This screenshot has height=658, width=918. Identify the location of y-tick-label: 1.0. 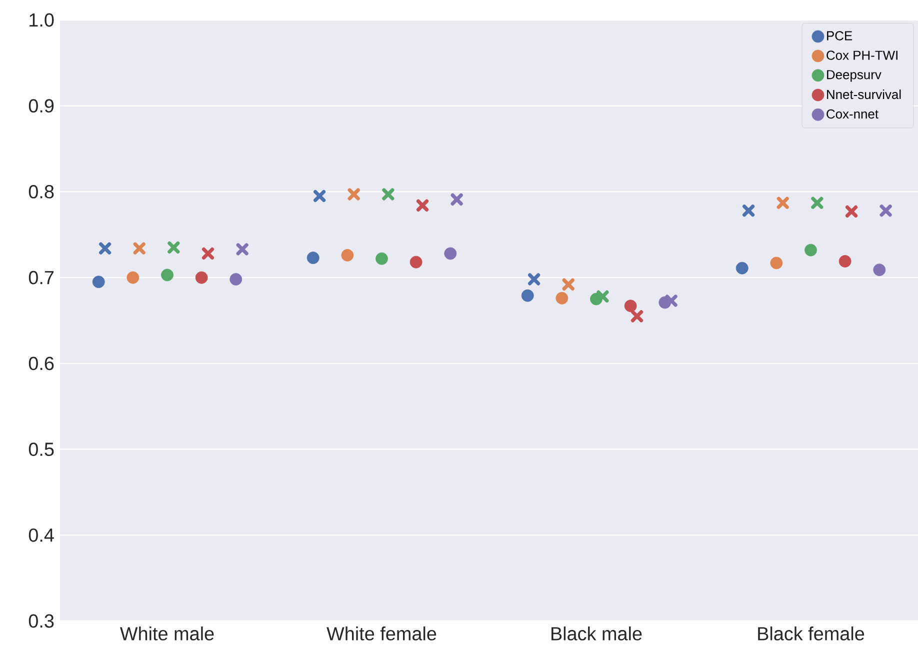
(42, 20).